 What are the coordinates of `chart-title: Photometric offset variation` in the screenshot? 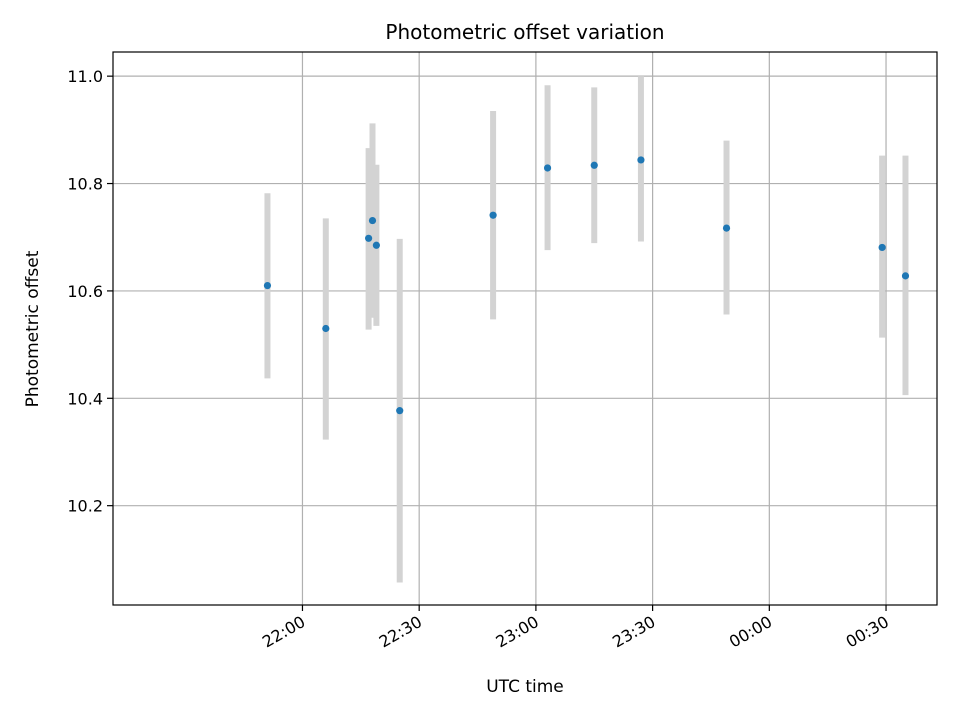 It's located at (524, 32).